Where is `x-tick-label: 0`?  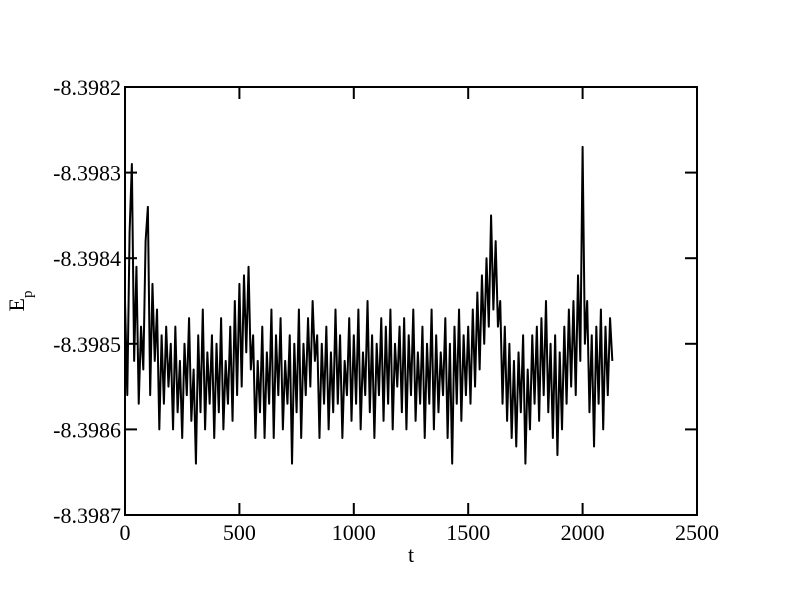
x-tick-label: 0 is located at coordinates (125, 532).